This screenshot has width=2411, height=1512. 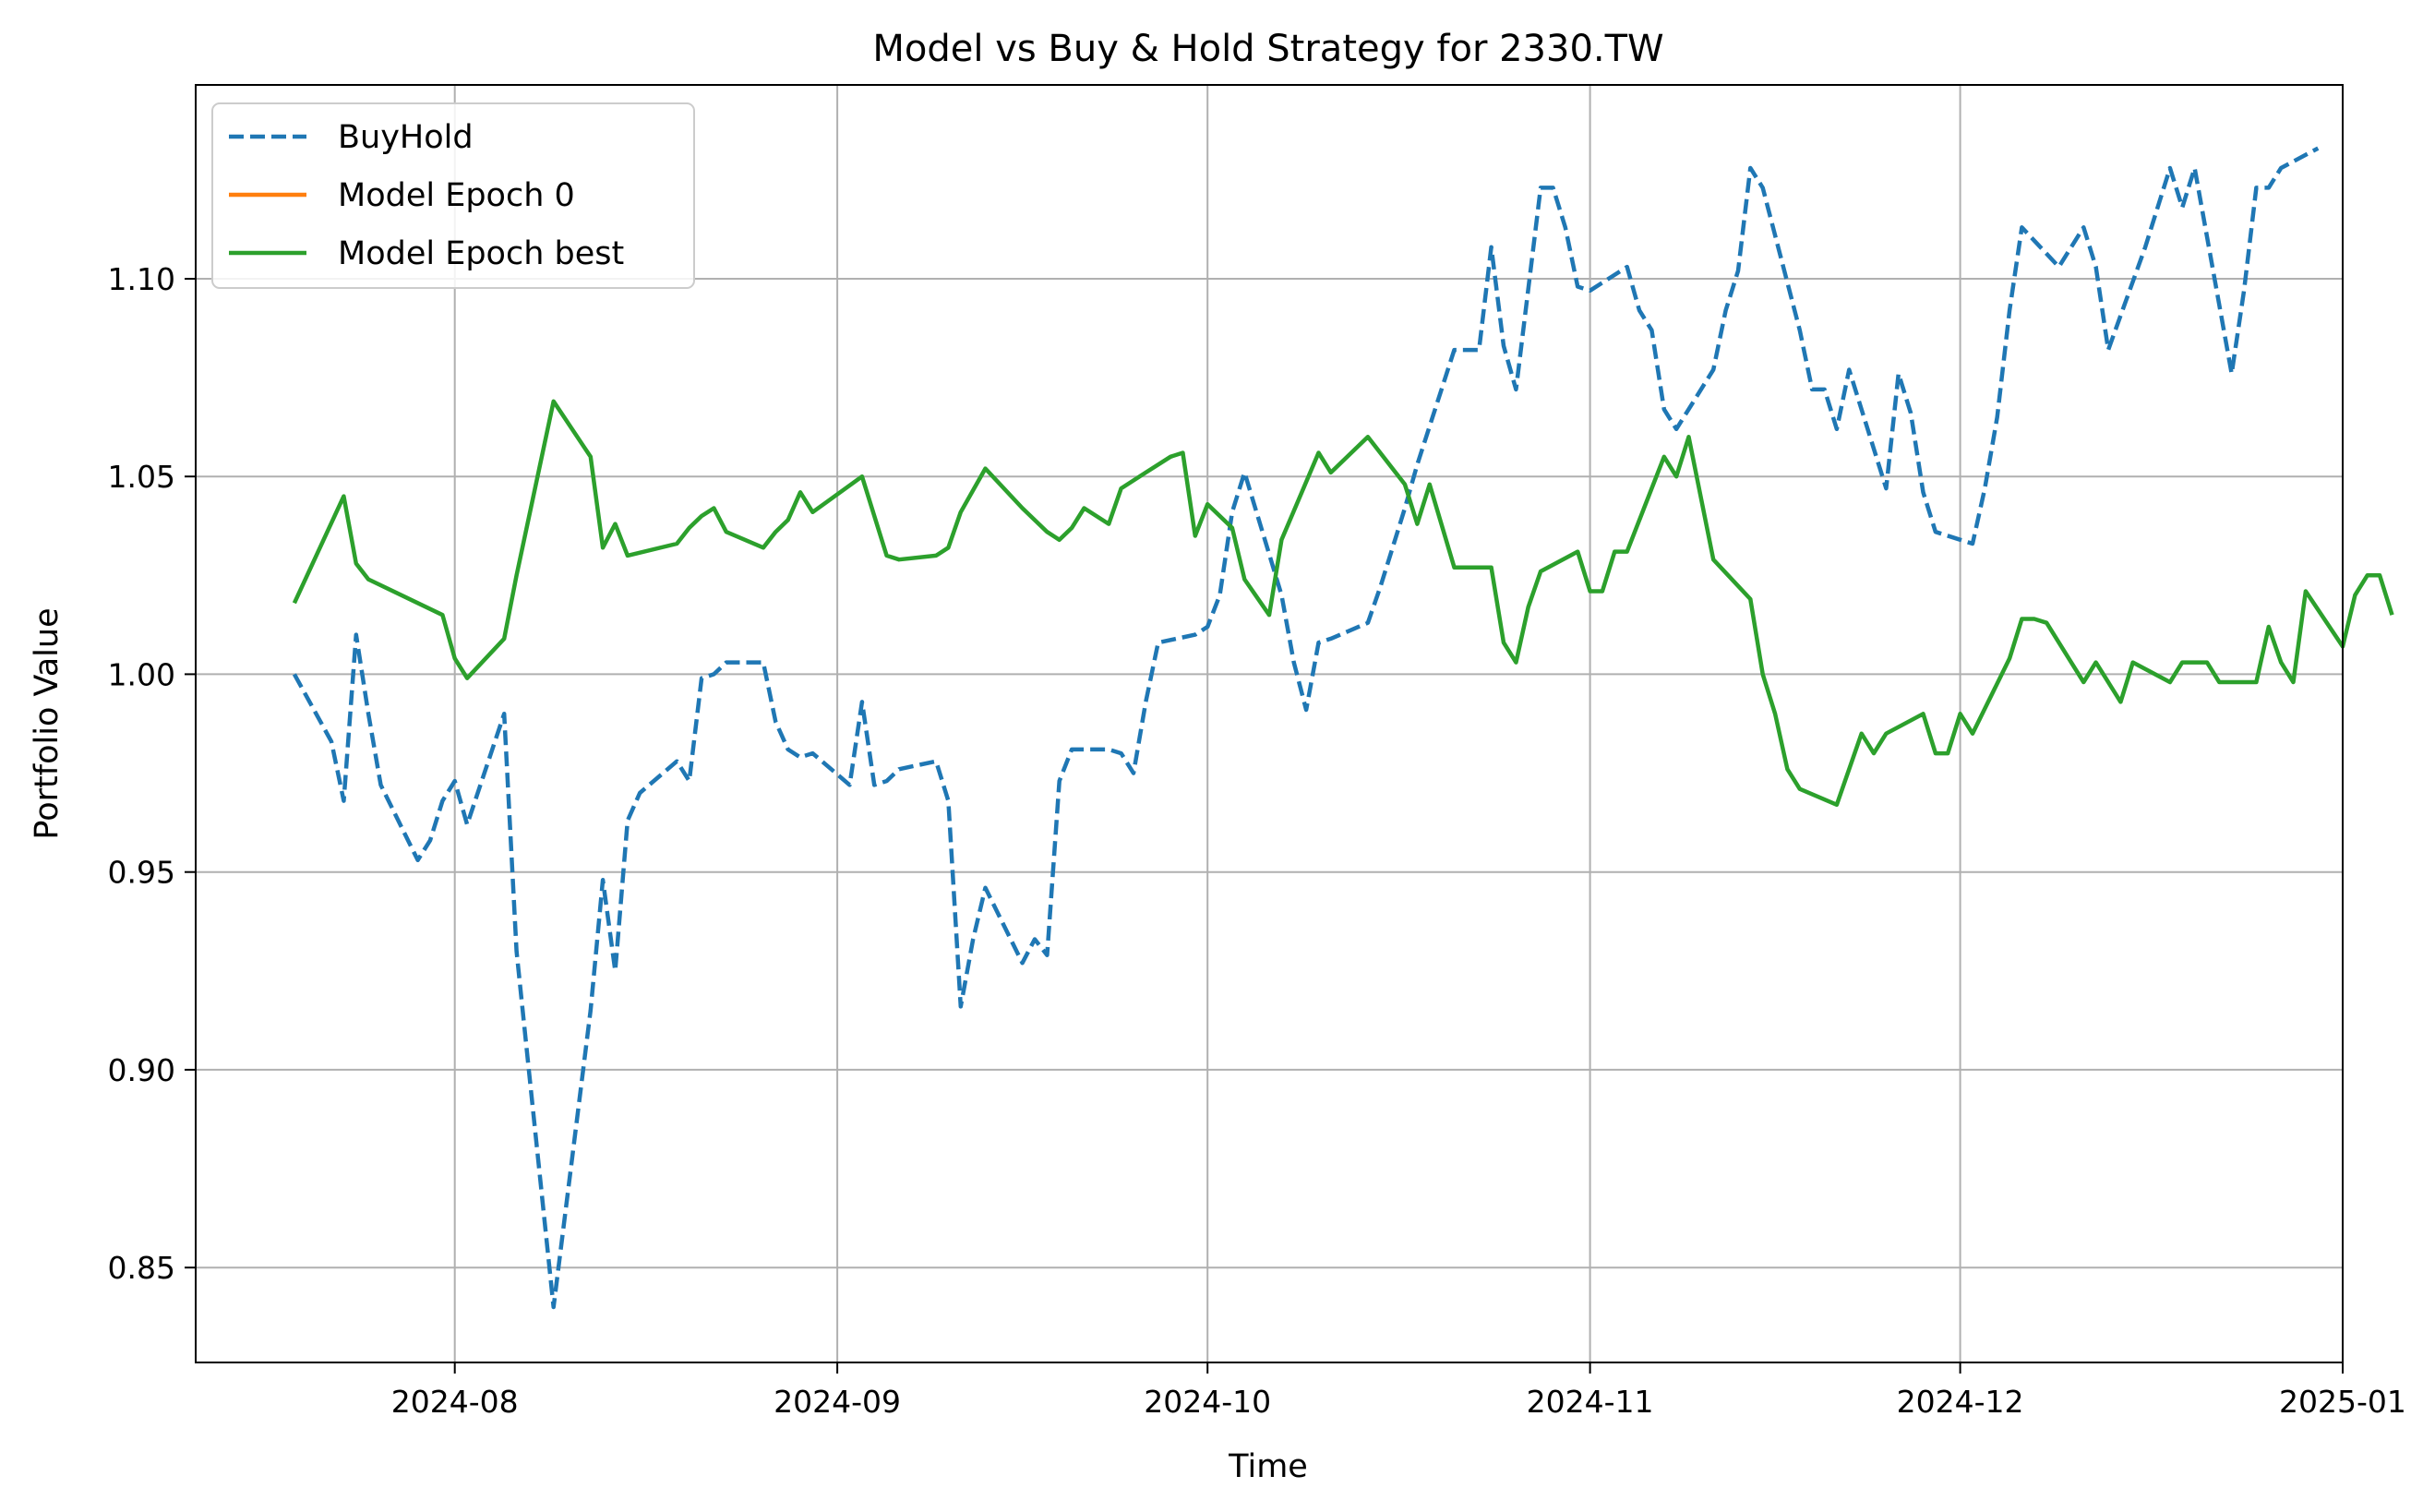 I want to click on y-tick-label: 0.90, so click(x=141, y=1070).